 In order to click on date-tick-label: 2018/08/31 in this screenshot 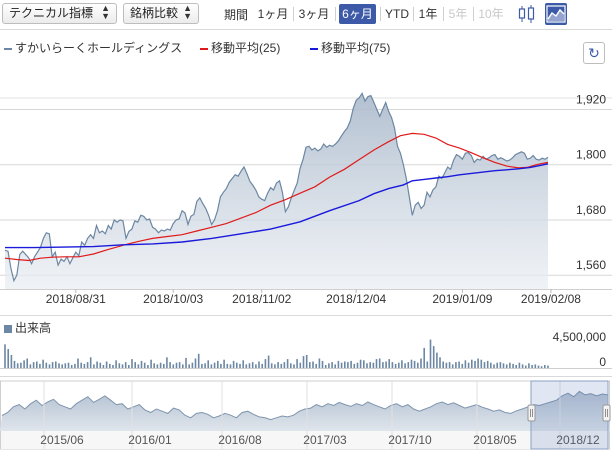, I will do `click(76, 299)`.